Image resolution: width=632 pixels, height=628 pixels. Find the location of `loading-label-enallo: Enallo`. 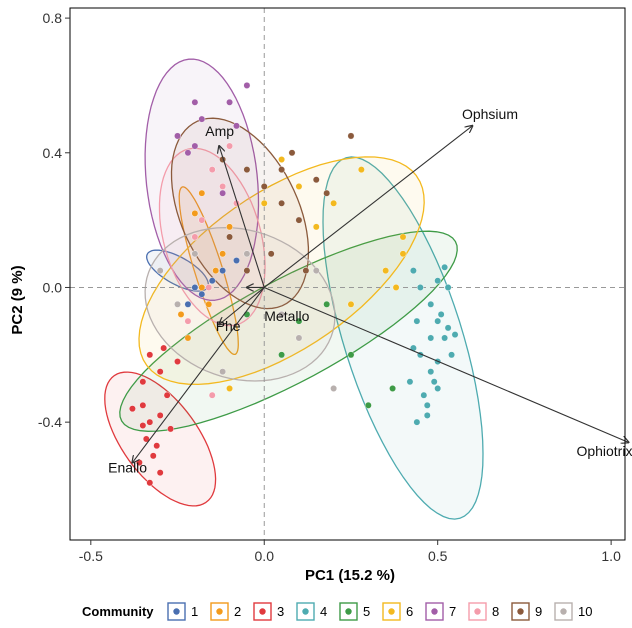

loading-label-enallo: Enallo is located at coordinates (127, 468).